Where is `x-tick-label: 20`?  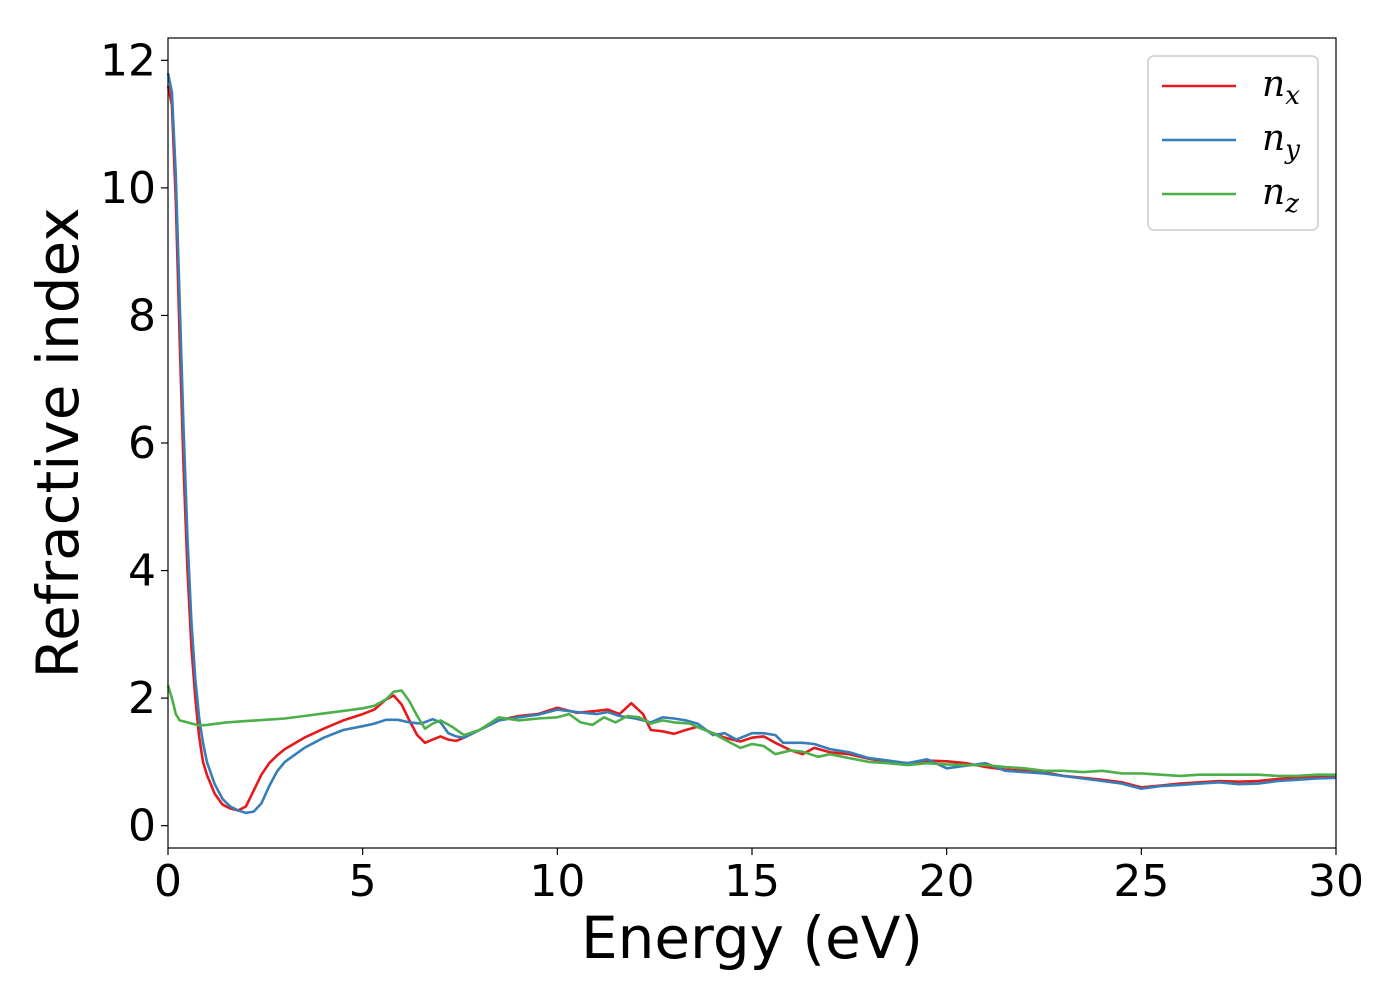
x-tick-label: 20 is located at coordinates (947, 881).